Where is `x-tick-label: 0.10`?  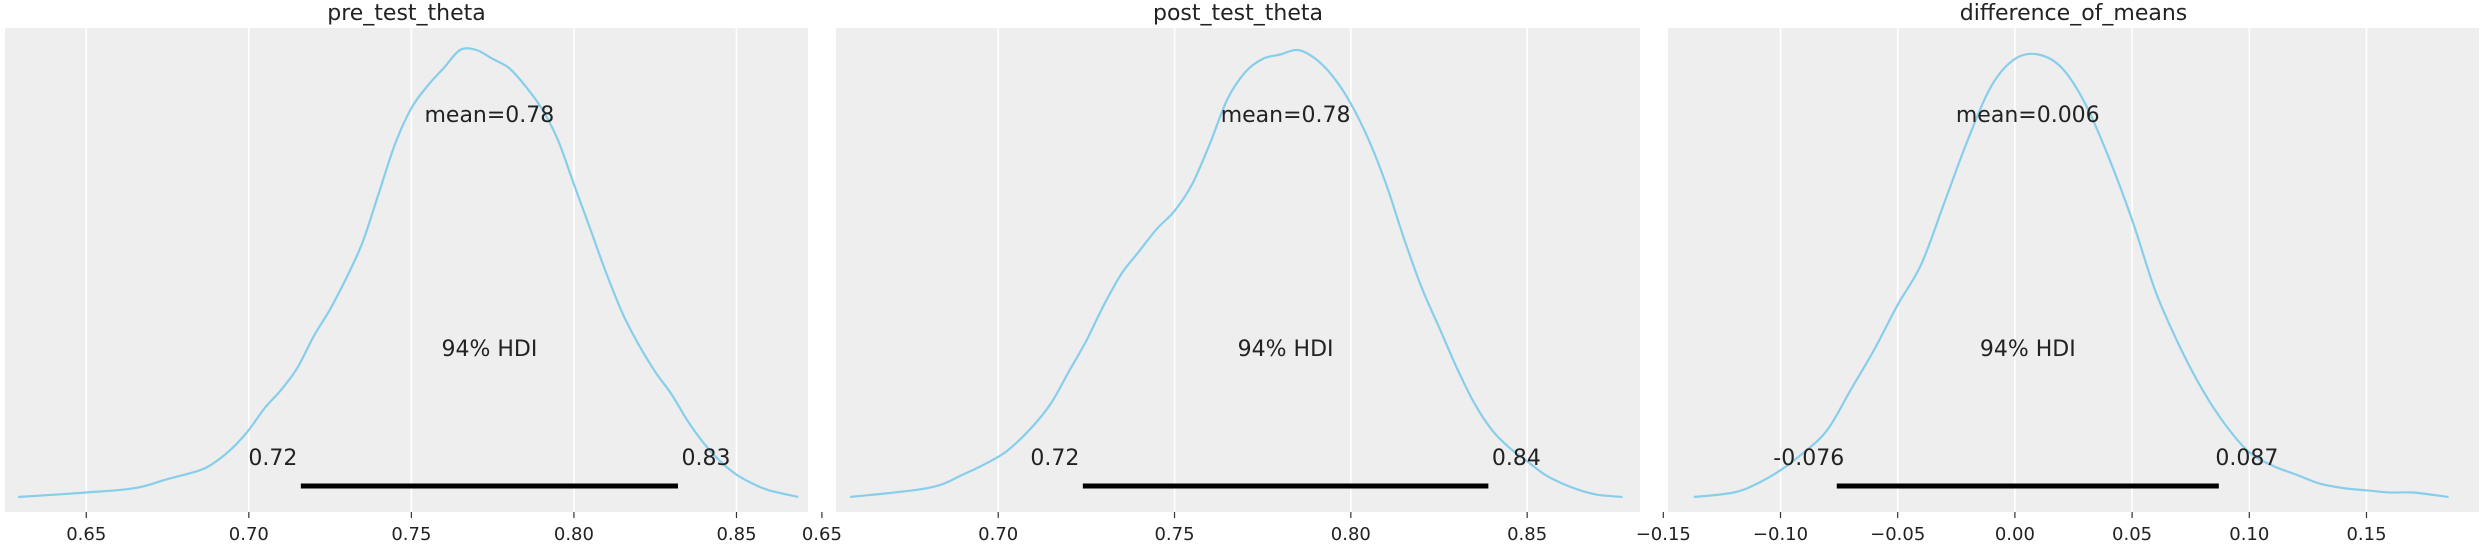 x-tick-label: 0.10 is located at coordinates (2249, 534).